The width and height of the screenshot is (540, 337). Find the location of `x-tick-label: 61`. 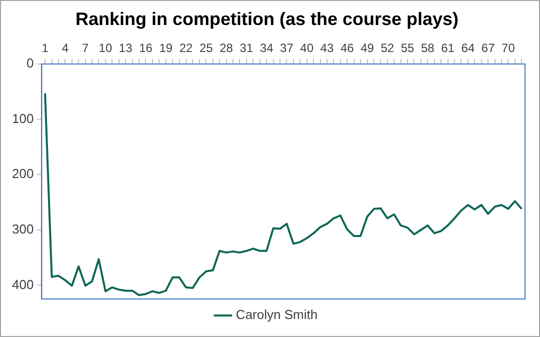

x-tick-label: 61 is located at coordinates (448, 48).